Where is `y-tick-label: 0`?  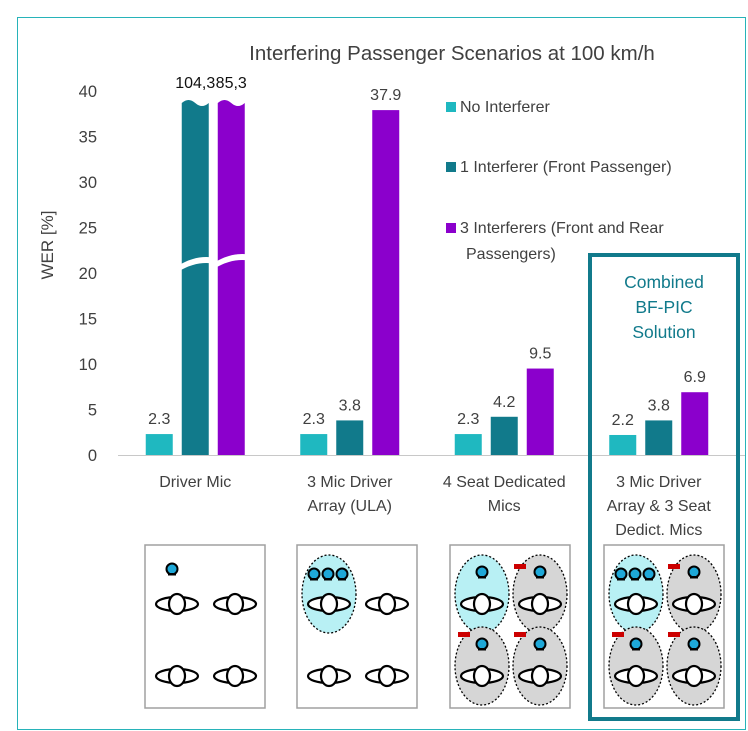 y-tick-label: 0 is located at coordinates (92, 456).